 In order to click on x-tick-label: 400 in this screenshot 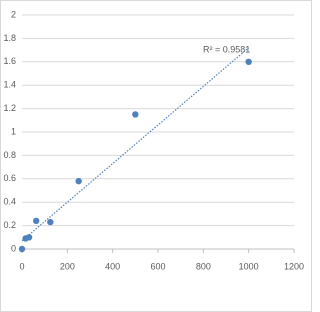, I will do `click(112, 266)`.